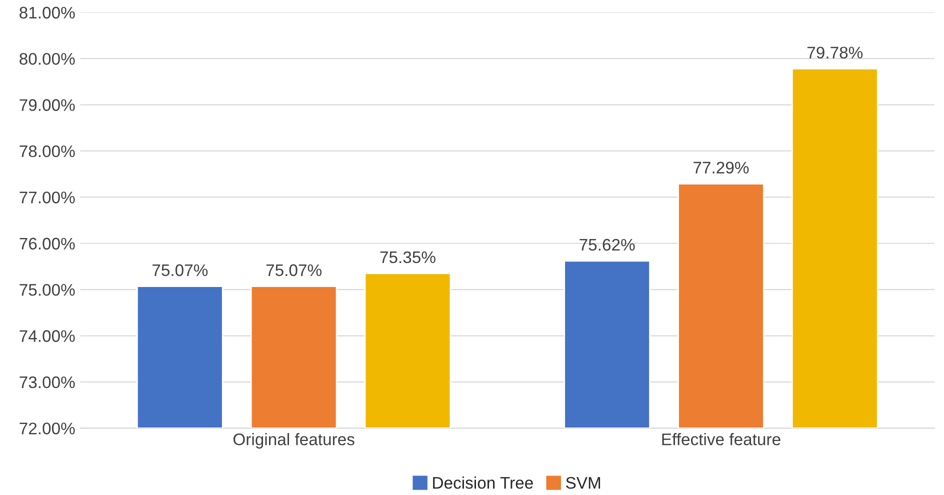 The width and height of the screenshot is (944, 495). What do you see at coordinates (47, 58) in the screenshot?
I see `y-tick-label: 80.00%` at bounding box center [47, 58].